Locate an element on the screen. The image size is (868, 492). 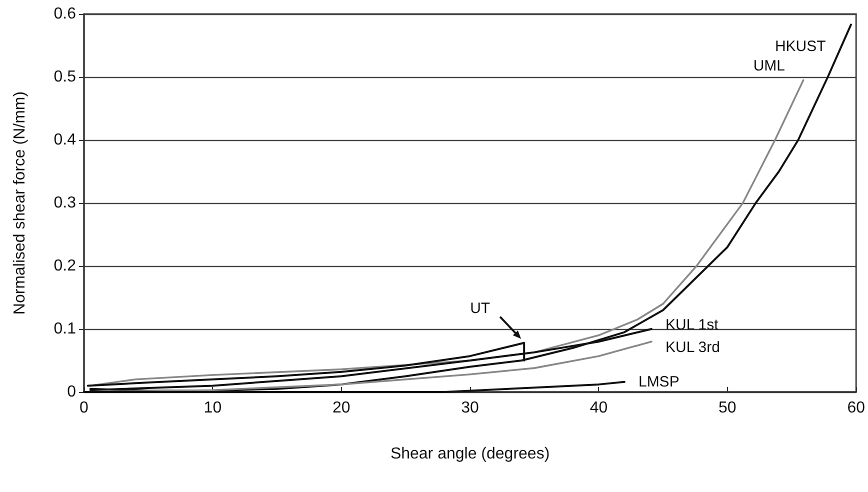
series-label: HKUST is located at coordinates (800, 47).